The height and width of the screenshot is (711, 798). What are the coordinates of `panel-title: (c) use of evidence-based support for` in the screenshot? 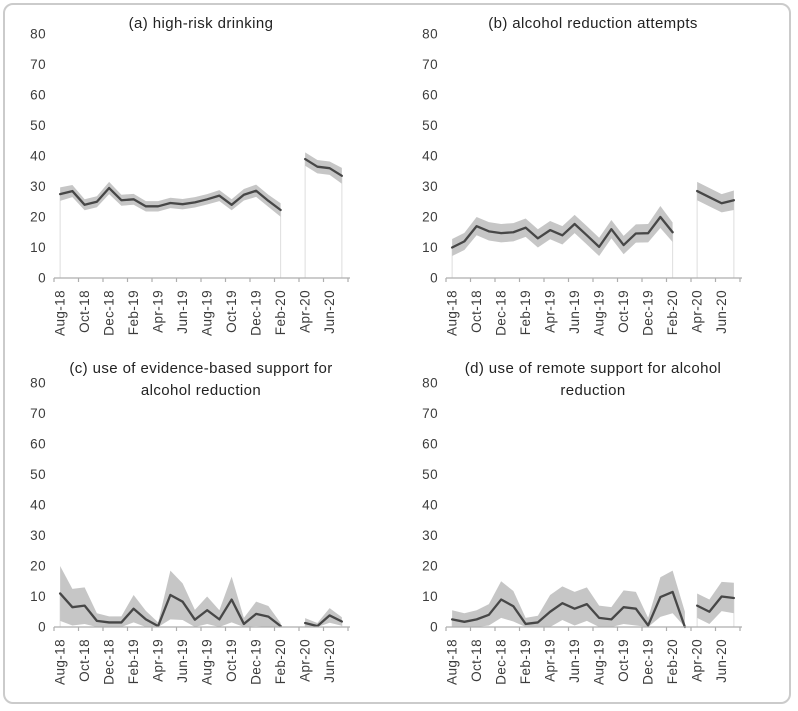 It's located at (200, 368).